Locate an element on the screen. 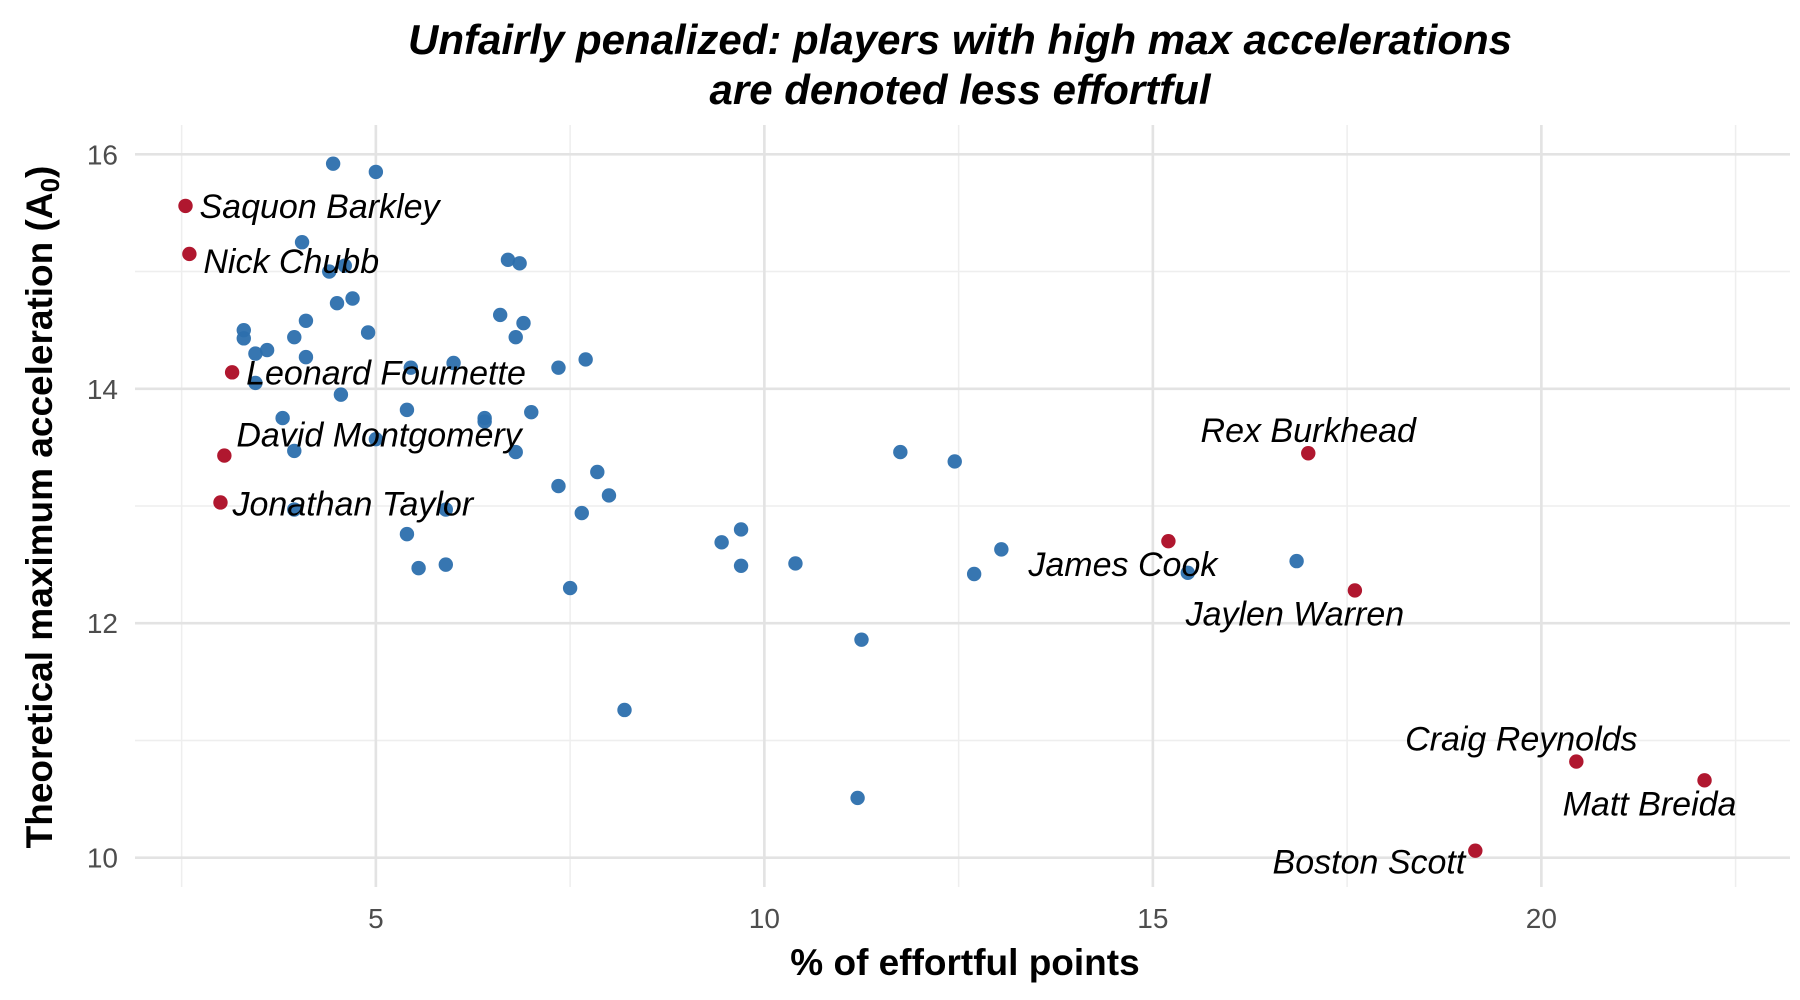 Image resolution: width=1800 pixels, height=1000 pixels. y-tick-label: 12 is located at coordinates (102, 623).